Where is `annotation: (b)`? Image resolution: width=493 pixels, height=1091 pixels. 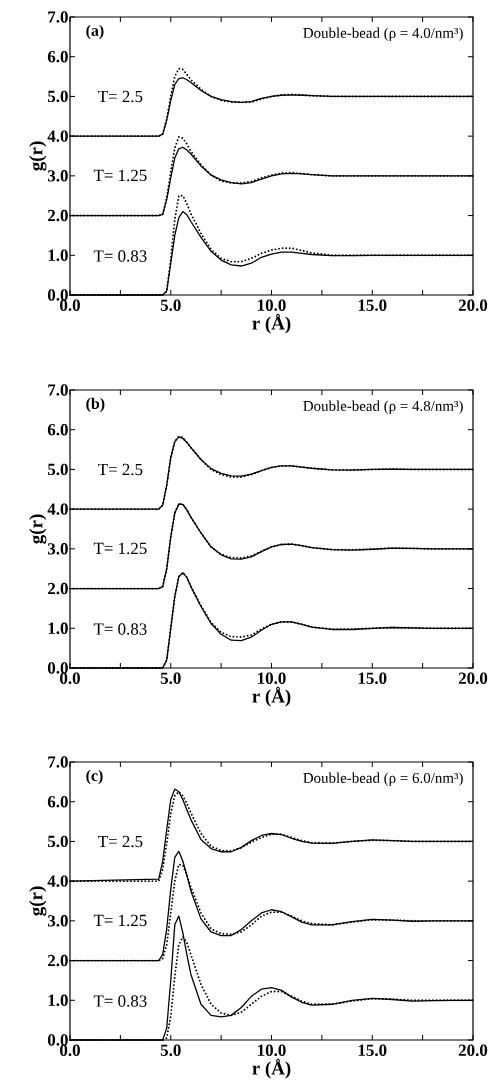 annotation: (b) is located at coordinates (95, 405).